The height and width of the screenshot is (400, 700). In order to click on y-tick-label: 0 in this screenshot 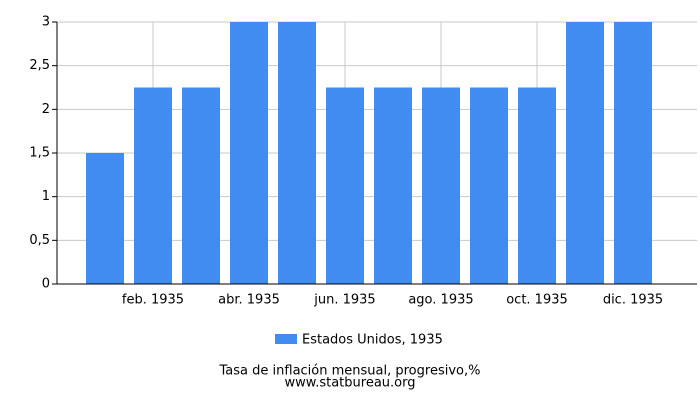, I will do `click(46, 284)`.